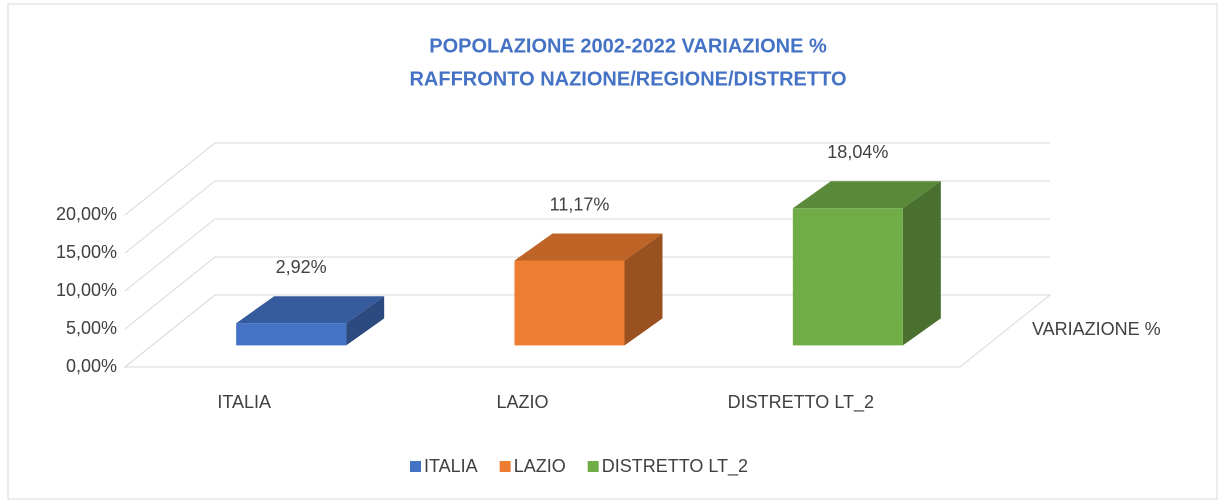  I want to click on legend-label: LAZIO, so click(540, 466).